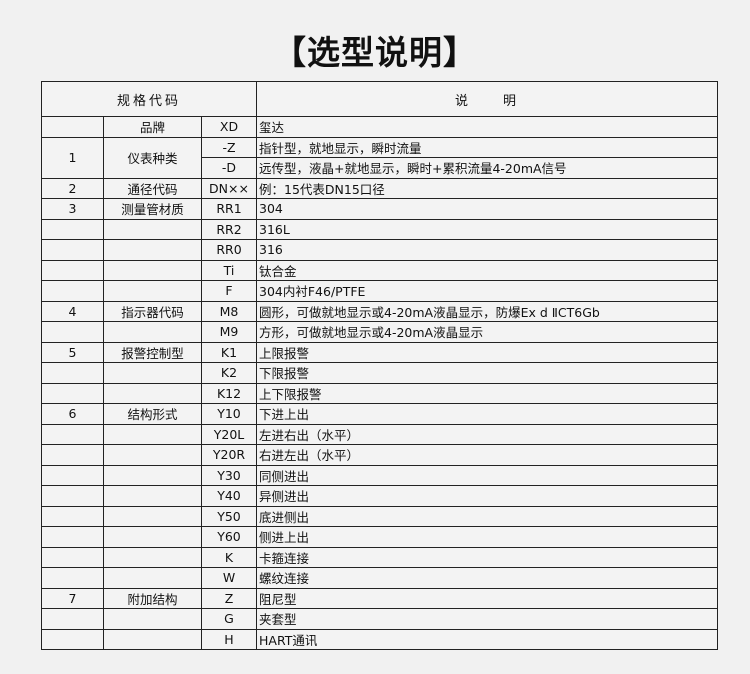  I want to click on row-number: 3, so click(72, 209).